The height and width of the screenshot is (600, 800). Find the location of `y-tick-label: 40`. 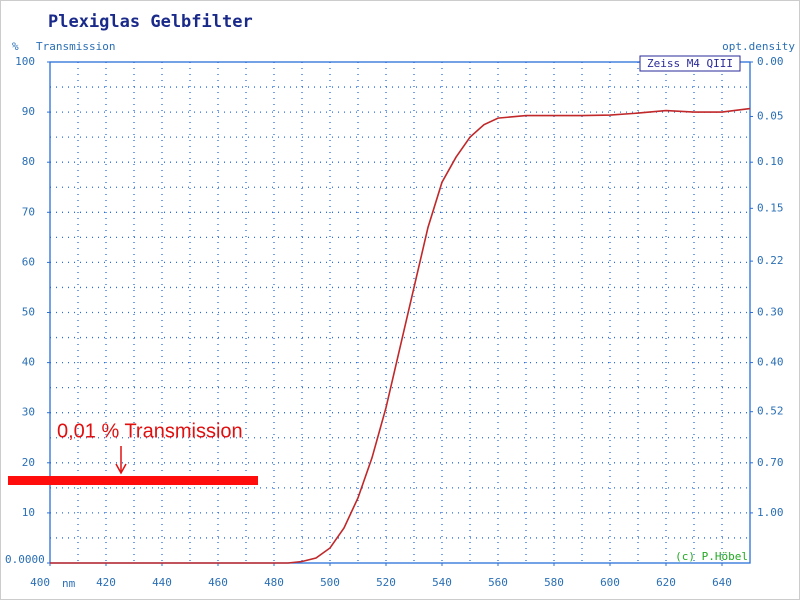

y-tick-label: 40 is located at coordinates (28, 362).